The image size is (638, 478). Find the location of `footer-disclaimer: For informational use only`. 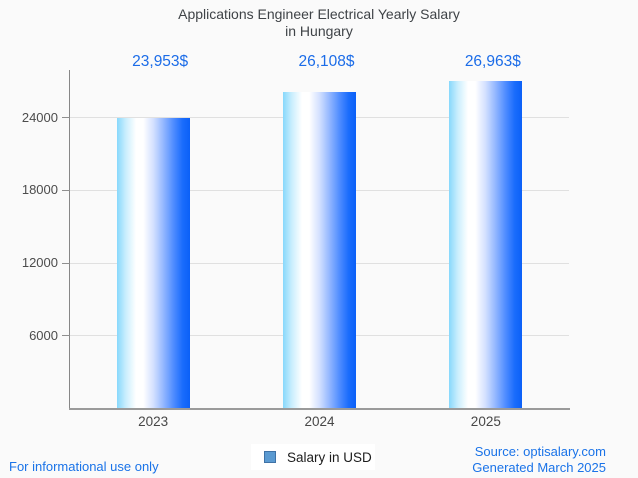

footer-disclaimer: For informational use only is located at coordinates (84, 466).